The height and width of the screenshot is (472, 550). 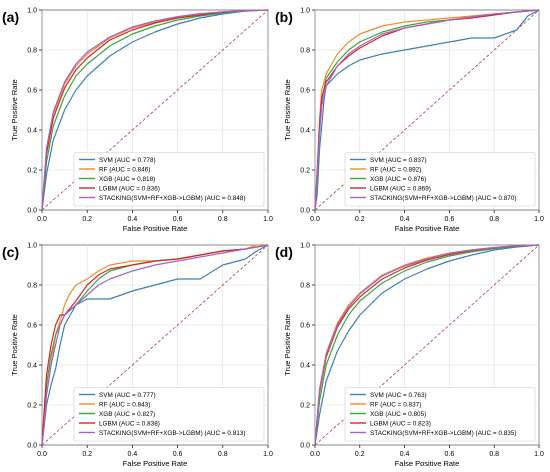 What do you see at coordinates (284, 252) in the screenshot?
I see `panel-label: (d)` at bounding box center [284, 252].